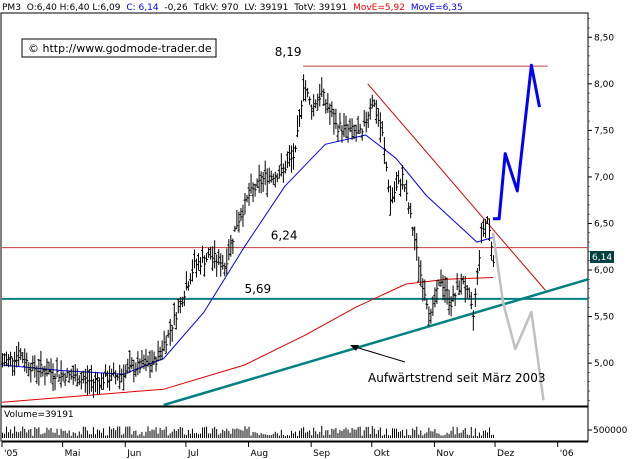  I want to click on label-support: 5,69, so click(257, 289).